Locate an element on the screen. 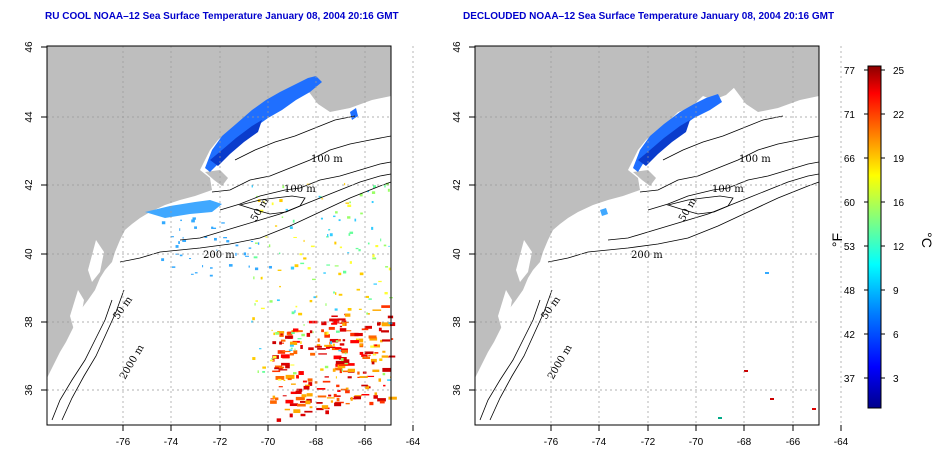  y-tick-label: 44 is located at coordinates (457, 117).